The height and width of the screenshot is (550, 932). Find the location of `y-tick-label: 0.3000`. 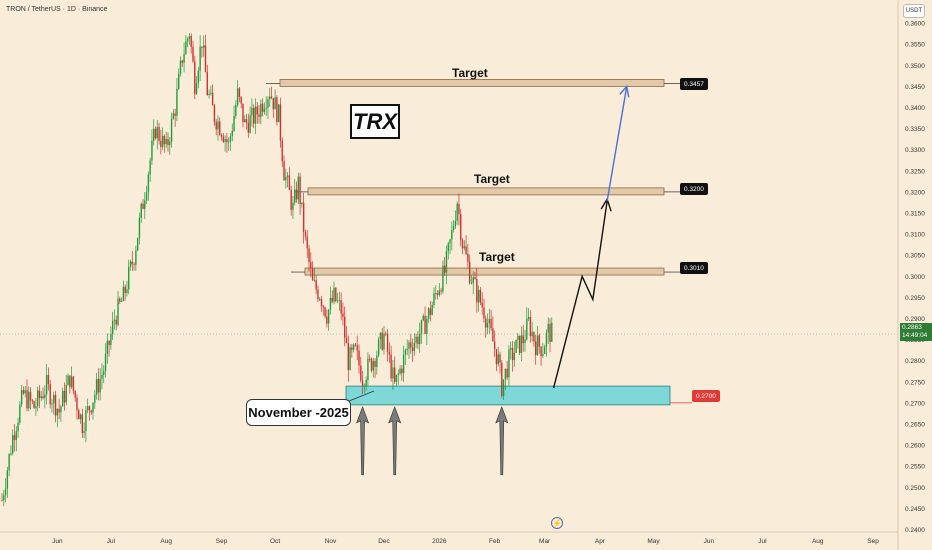

y-tick-label: 0.3000 is located at coordinates (915, 277).